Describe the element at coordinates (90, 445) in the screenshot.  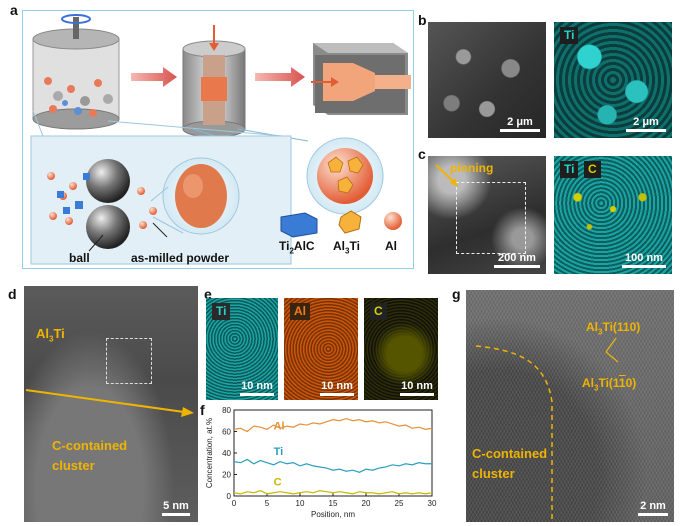
I see `cluster-label-d-1: C-contained` at that location.